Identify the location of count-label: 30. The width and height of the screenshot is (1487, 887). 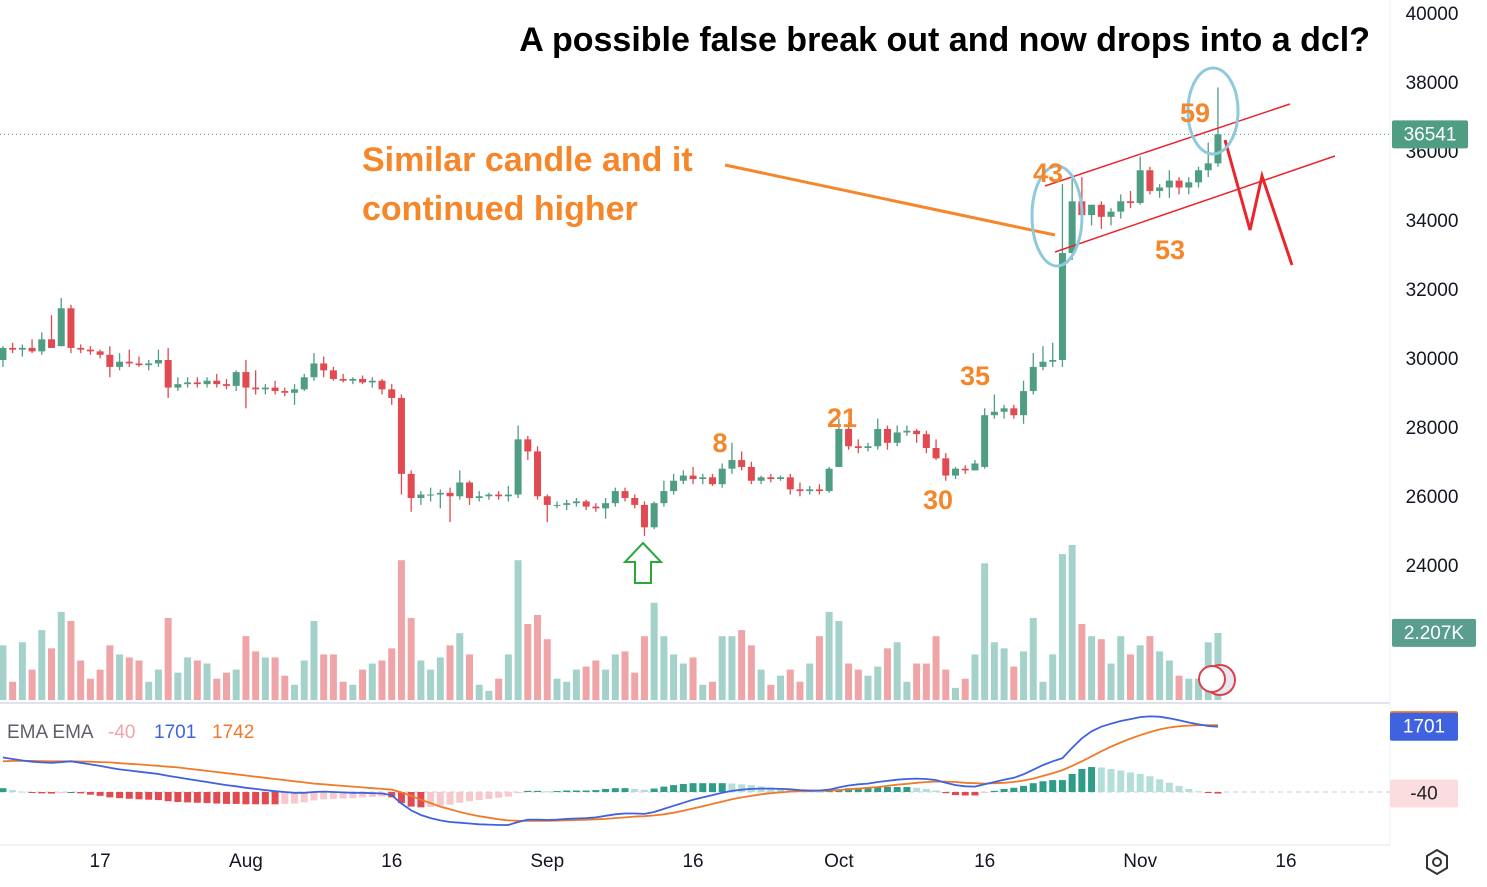
(938, 500).